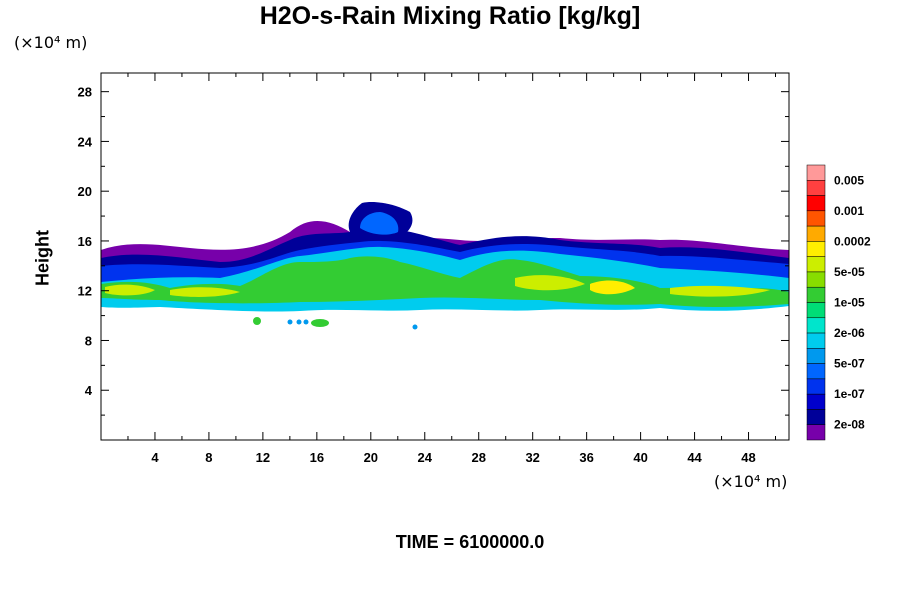 The width and height of the screenshot is (900, 600). I want to click on x-tick-label: 24, so click(425, 457).